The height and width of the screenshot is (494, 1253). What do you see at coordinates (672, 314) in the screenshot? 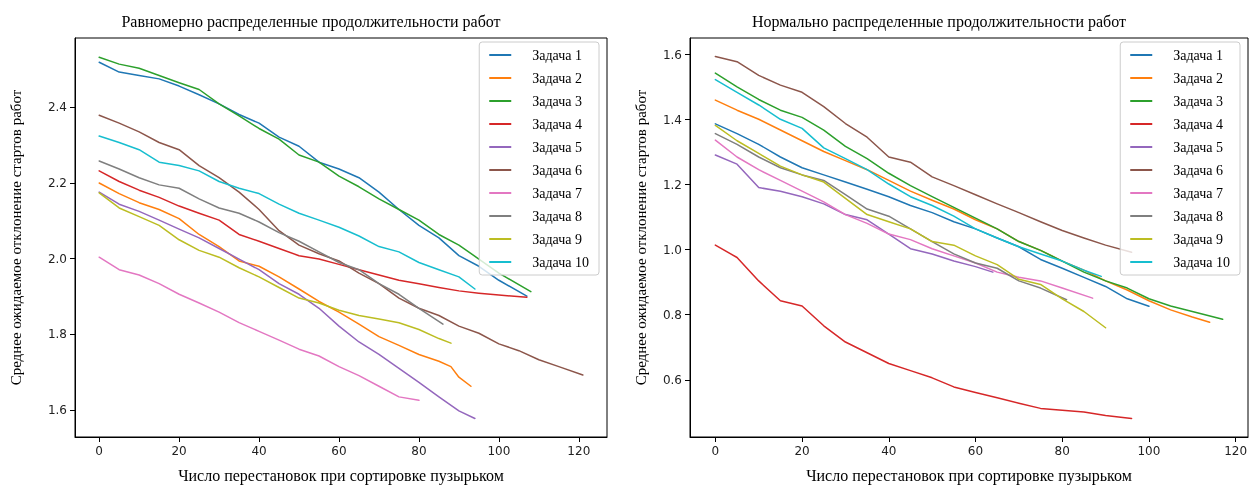
I see `y-tick-label: 0.8` at bounding box center [672, 314].